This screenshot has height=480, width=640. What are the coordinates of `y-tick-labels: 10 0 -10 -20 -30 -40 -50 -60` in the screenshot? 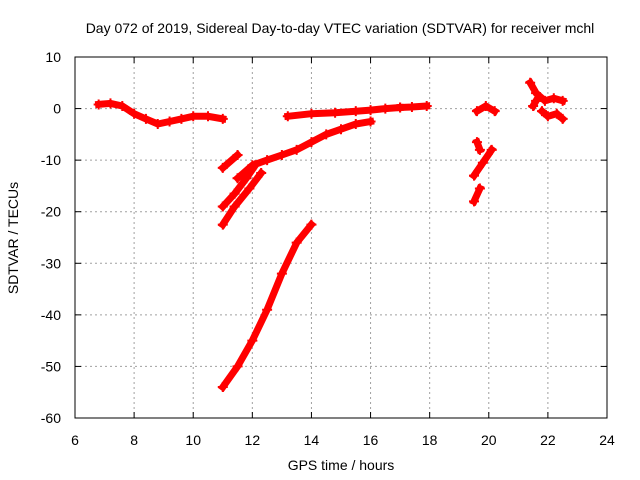 It's located at (51, 237).